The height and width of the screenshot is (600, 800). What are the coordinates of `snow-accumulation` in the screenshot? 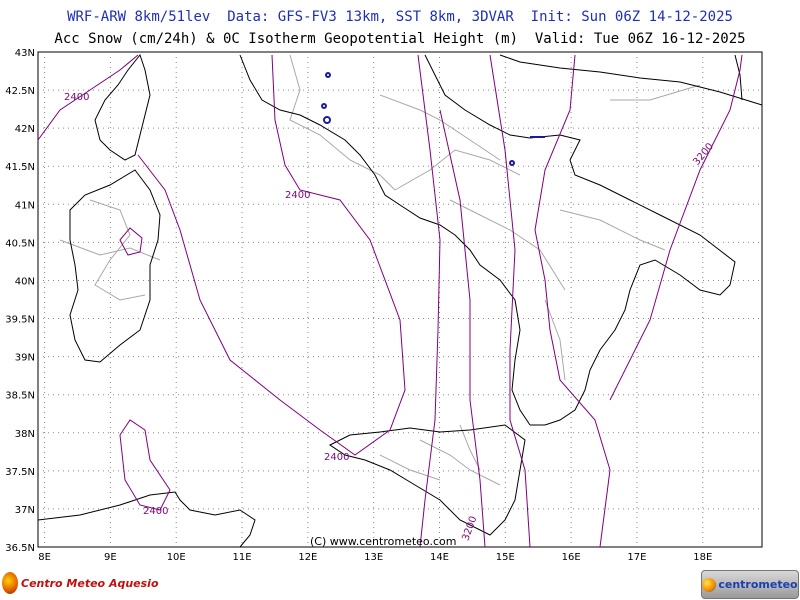 It's located at (433, 119).